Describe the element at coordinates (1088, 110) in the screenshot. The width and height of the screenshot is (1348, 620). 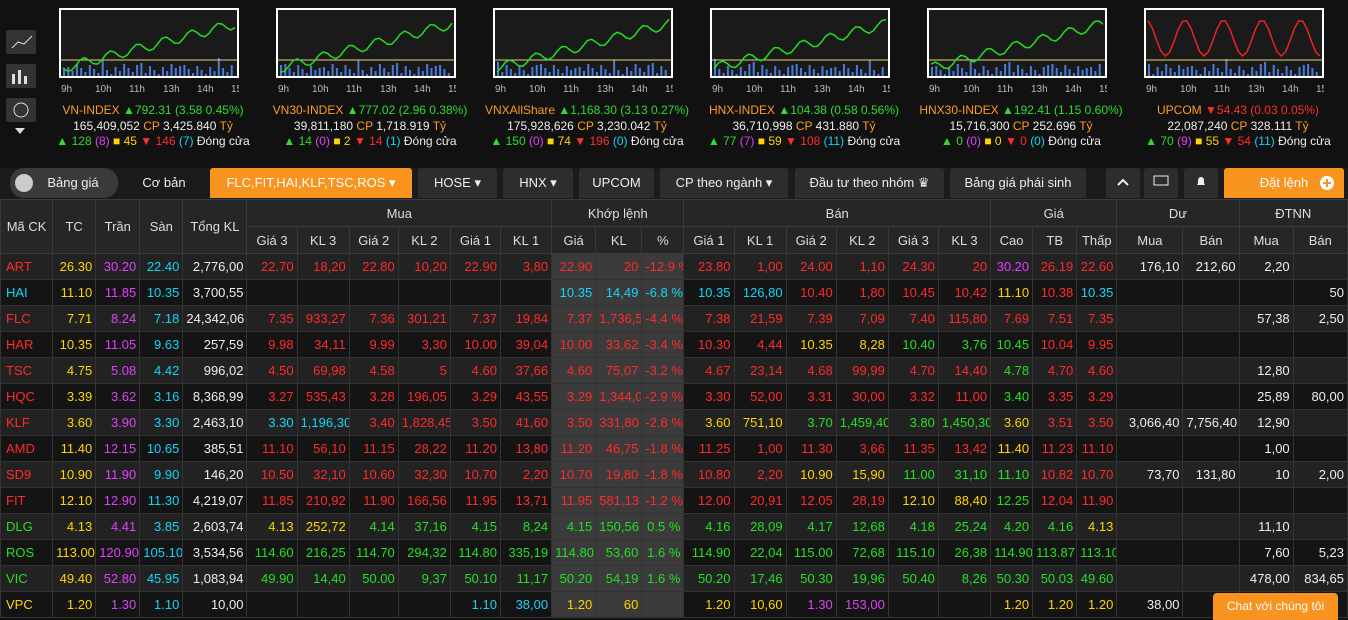
I see `index-change: (1.15 0.60%)` at that location.